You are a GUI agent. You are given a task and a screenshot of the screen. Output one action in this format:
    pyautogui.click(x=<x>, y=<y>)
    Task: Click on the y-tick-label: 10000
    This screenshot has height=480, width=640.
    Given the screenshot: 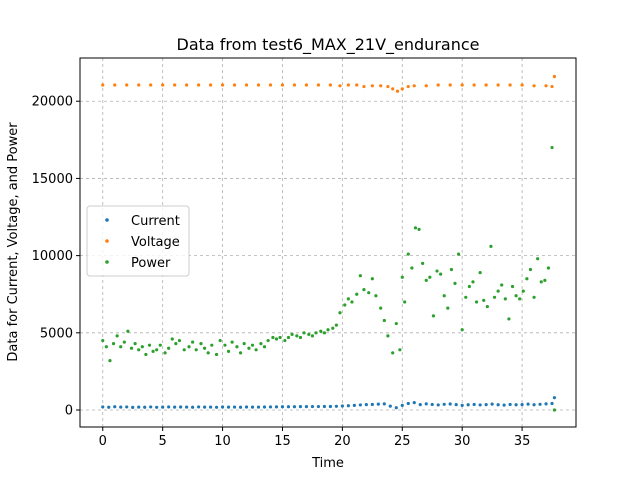 What is the action you would take?
    pyautogui.click(x=52, y=256)
    